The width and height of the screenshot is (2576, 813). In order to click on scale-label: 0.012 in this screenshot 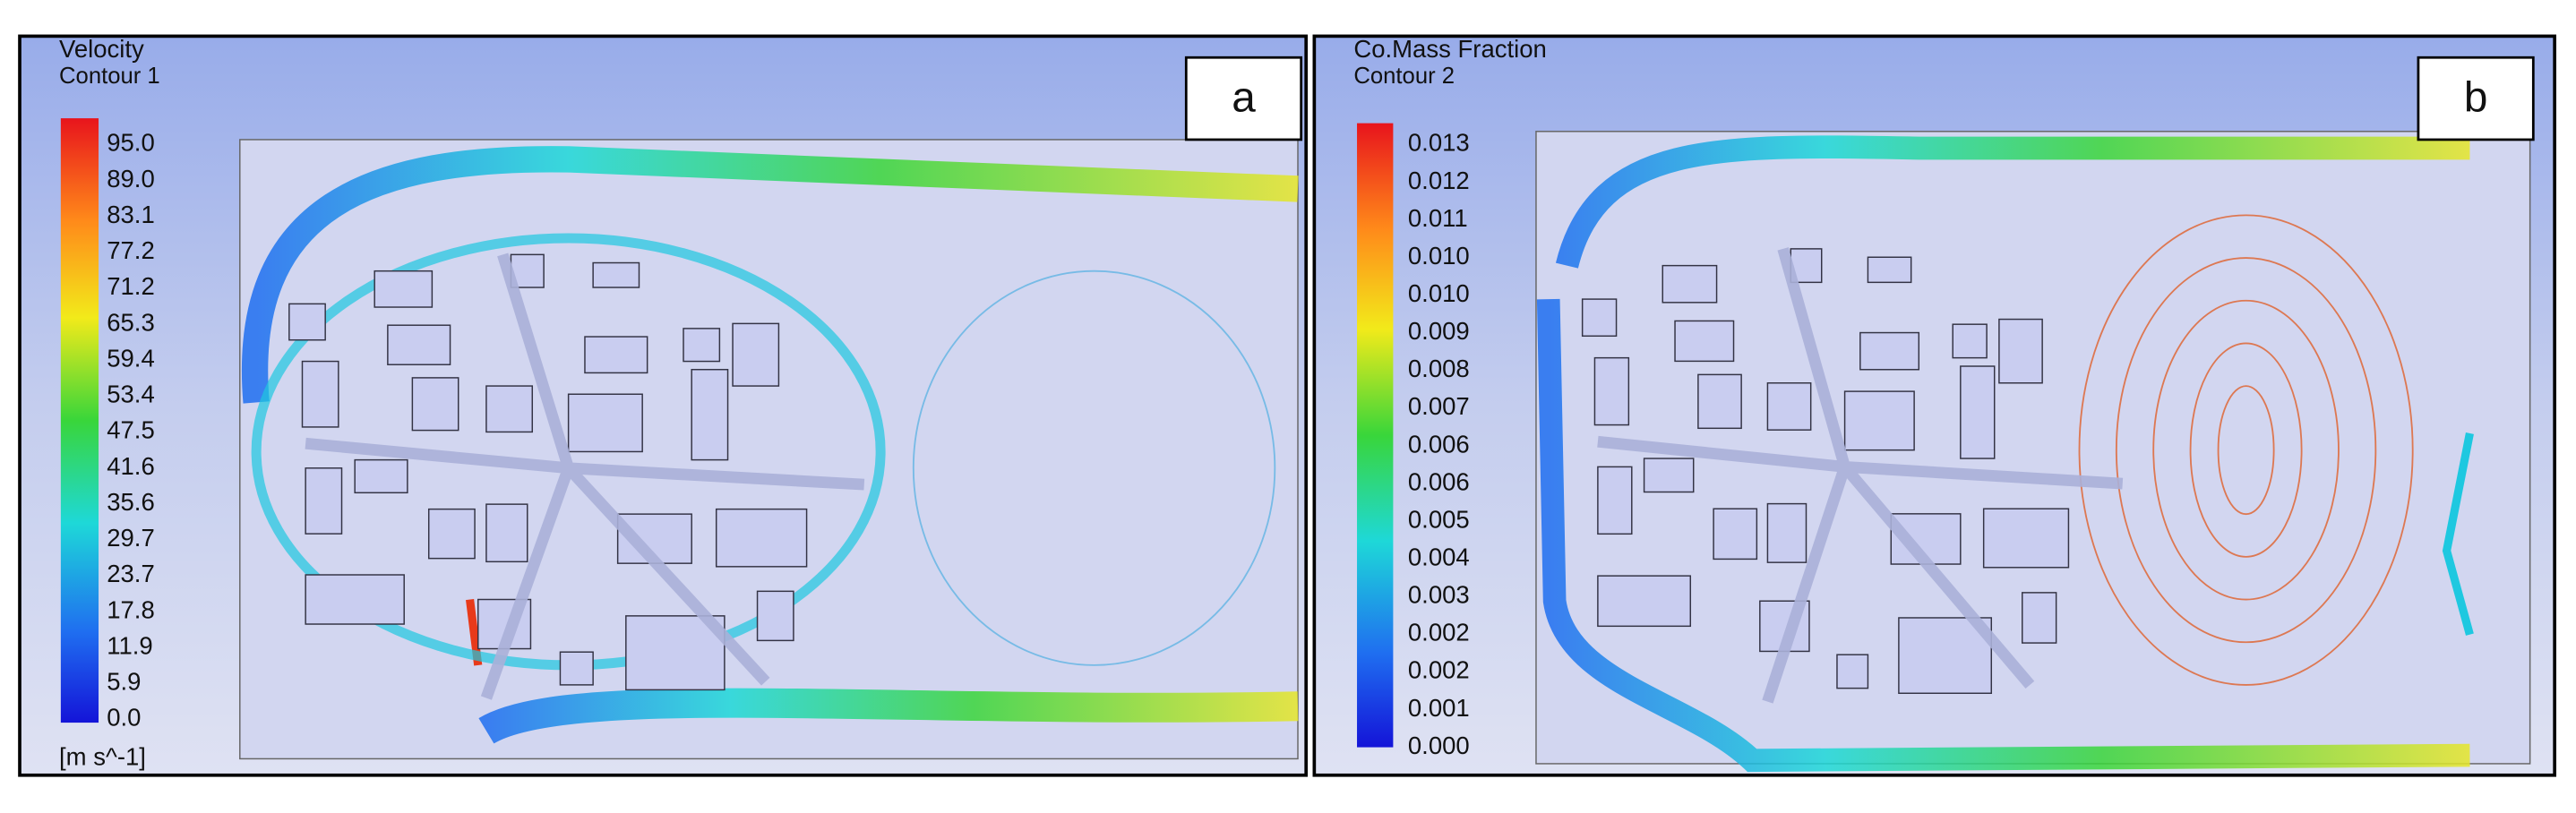, I will do `click(1439, 180)`.